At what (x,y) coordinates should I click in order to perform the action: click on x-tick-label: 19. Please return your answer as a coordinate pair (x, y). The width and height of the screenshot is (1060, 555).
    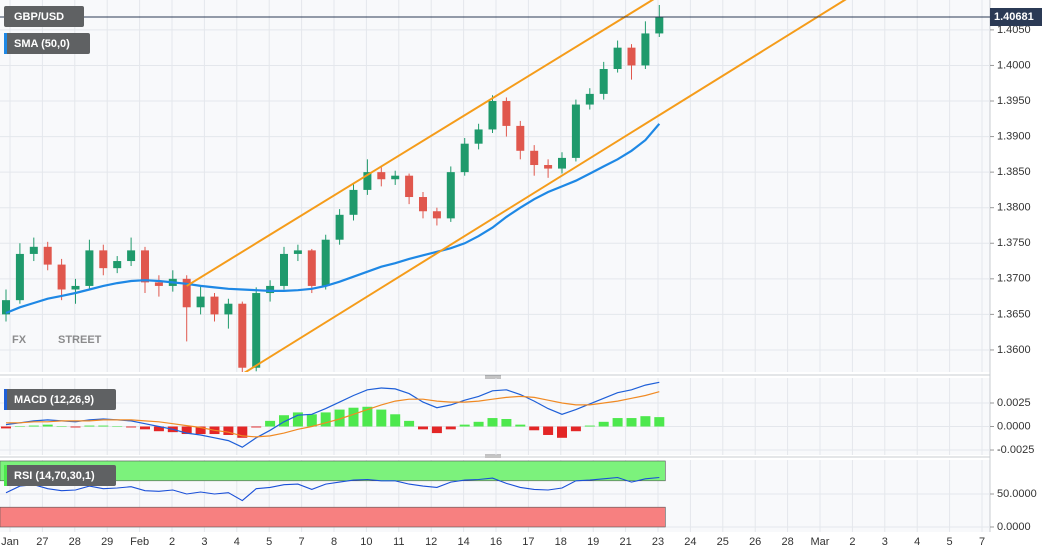
    Looking at the image, I should click on (593, 542).